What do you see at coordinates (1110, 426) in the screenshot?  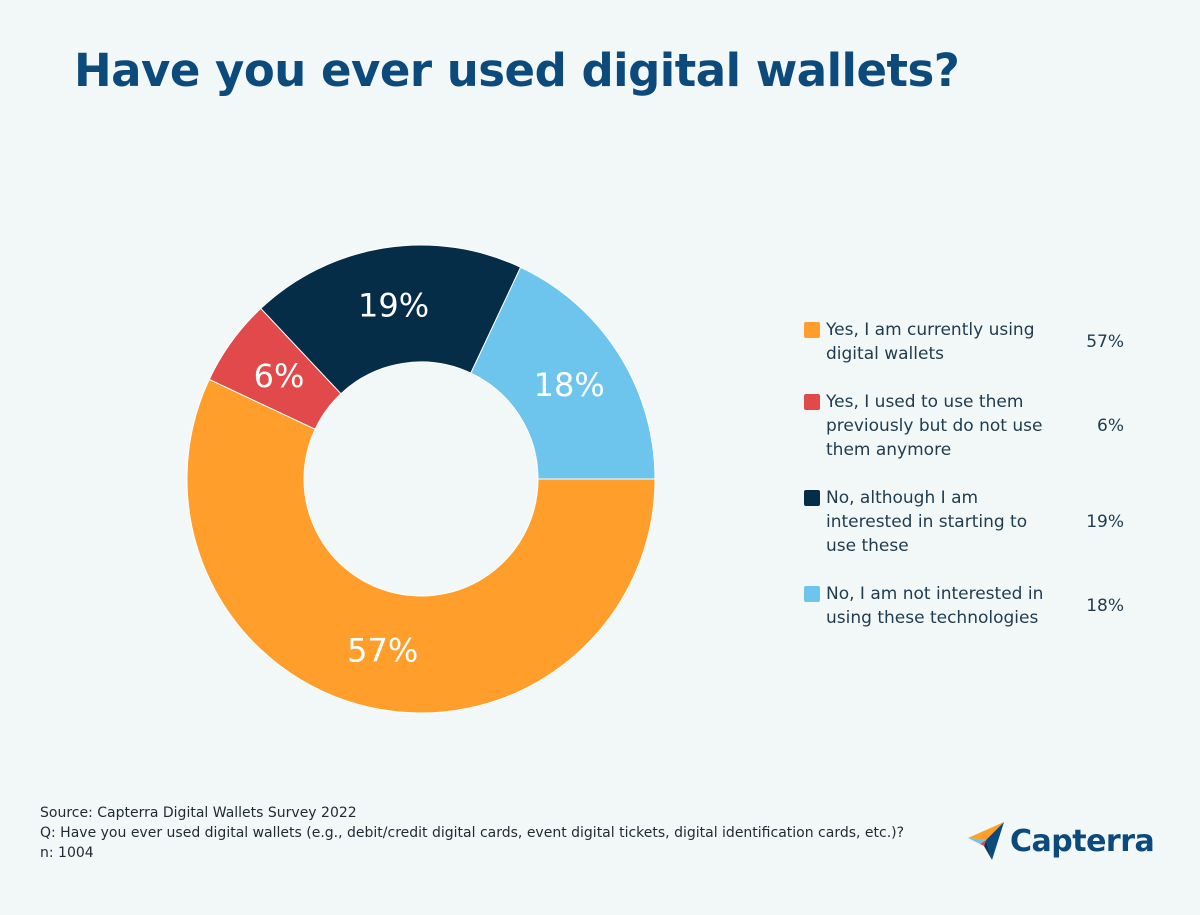 I see `legend-value: 6%` at bounding box center [1110, 426].